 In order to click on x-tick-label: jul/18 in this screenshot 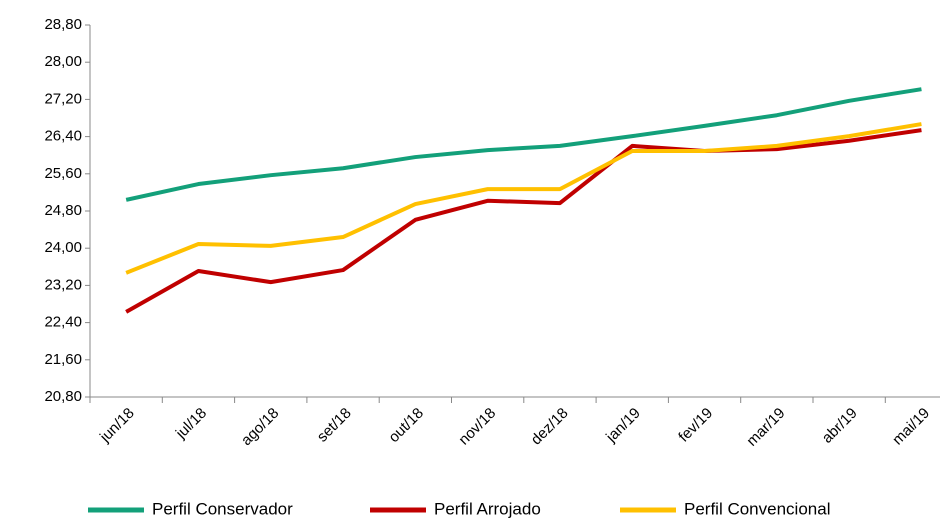, I will do `click(191, 424)`.